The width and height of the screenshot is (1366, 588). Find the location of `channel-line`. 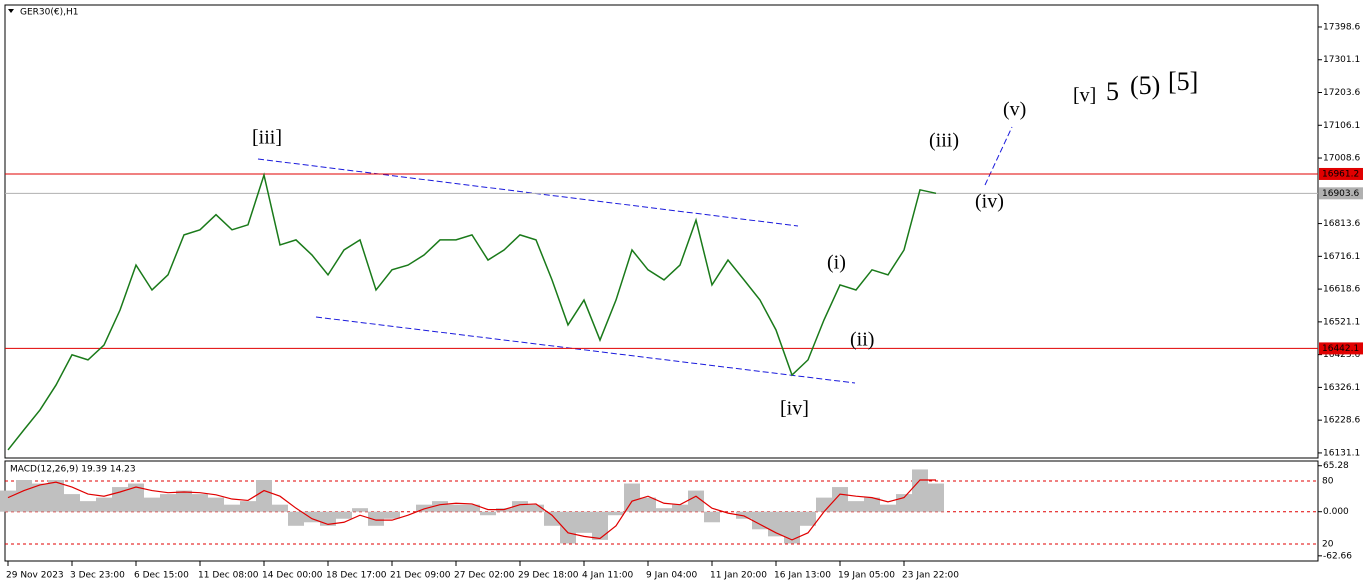

channel-line is located at coordinates (528, 192).